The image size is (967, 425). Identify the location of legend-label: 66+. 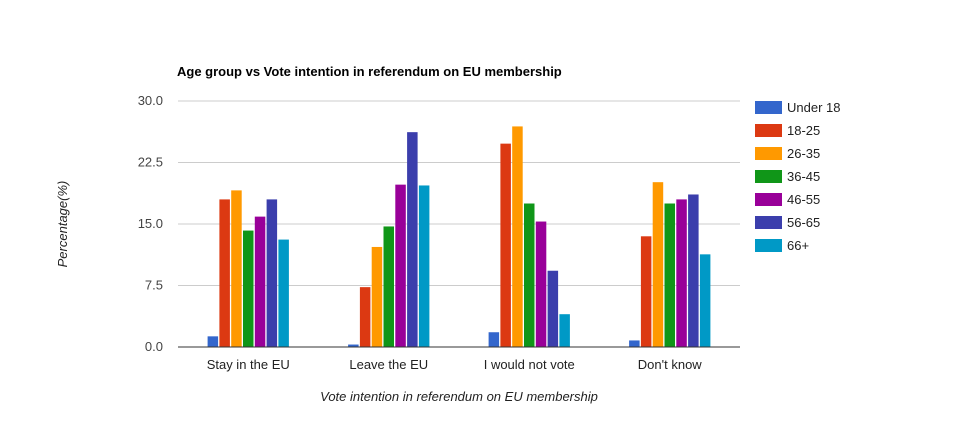
(798, 245).